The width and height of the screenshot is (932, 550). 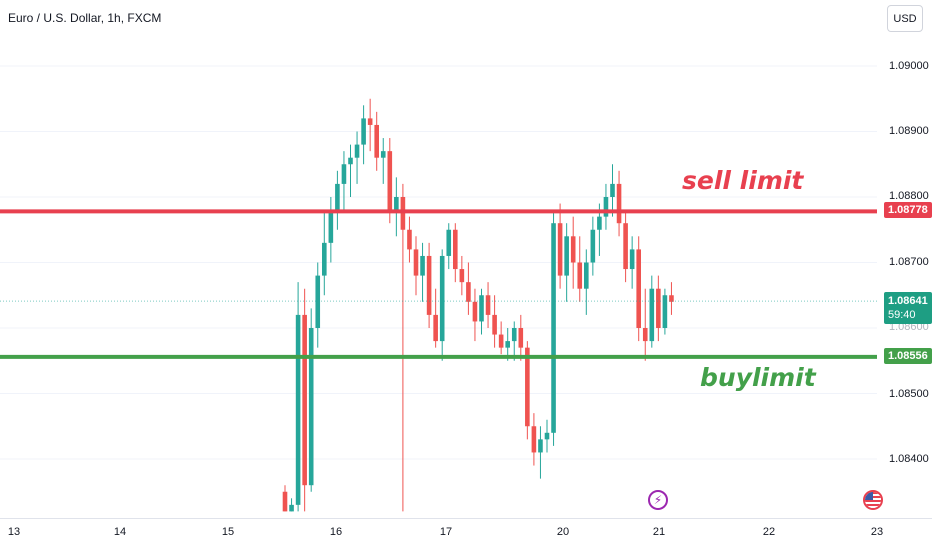 What do you see at coordinates (908, 210) in the screenshot?
I see `sell-limit-price-label: 1.08778` at bounding box center [908, 210].